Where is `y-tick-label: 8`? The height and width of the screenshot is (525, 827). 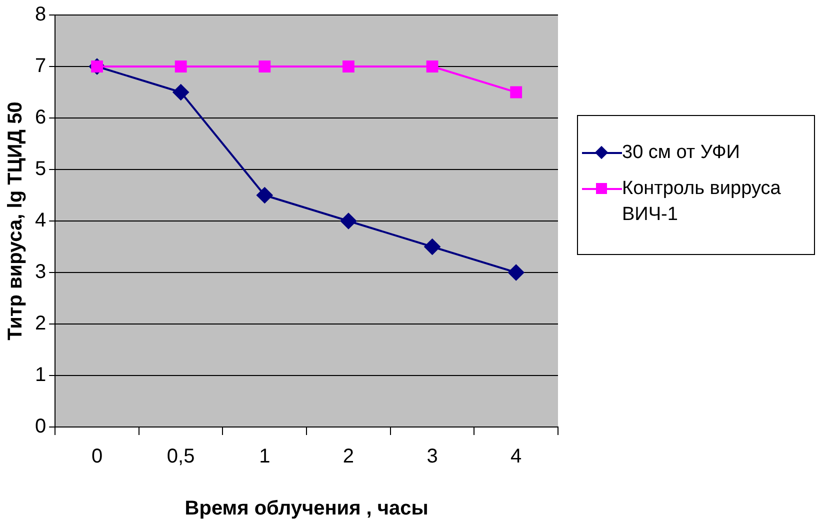 y-tick-label: 8 is located at coordinates (40, 15).